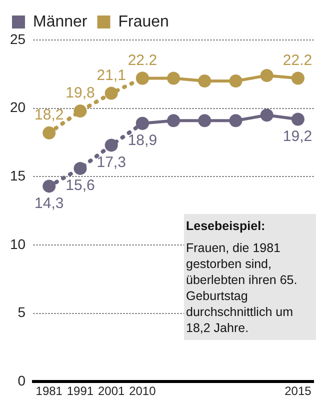 The width and height of the screenshot is (321, 413). I want to click on y-tick-label: 5, so click(22, 312).